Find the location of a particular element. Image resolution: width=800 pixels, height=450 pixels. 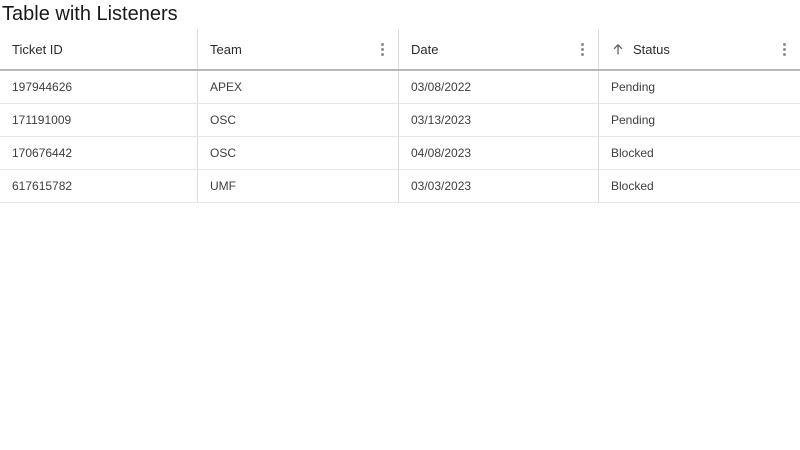

table-row: 197944626 APEX 03/08/2022 Pending is located at coordinates (400, 87).